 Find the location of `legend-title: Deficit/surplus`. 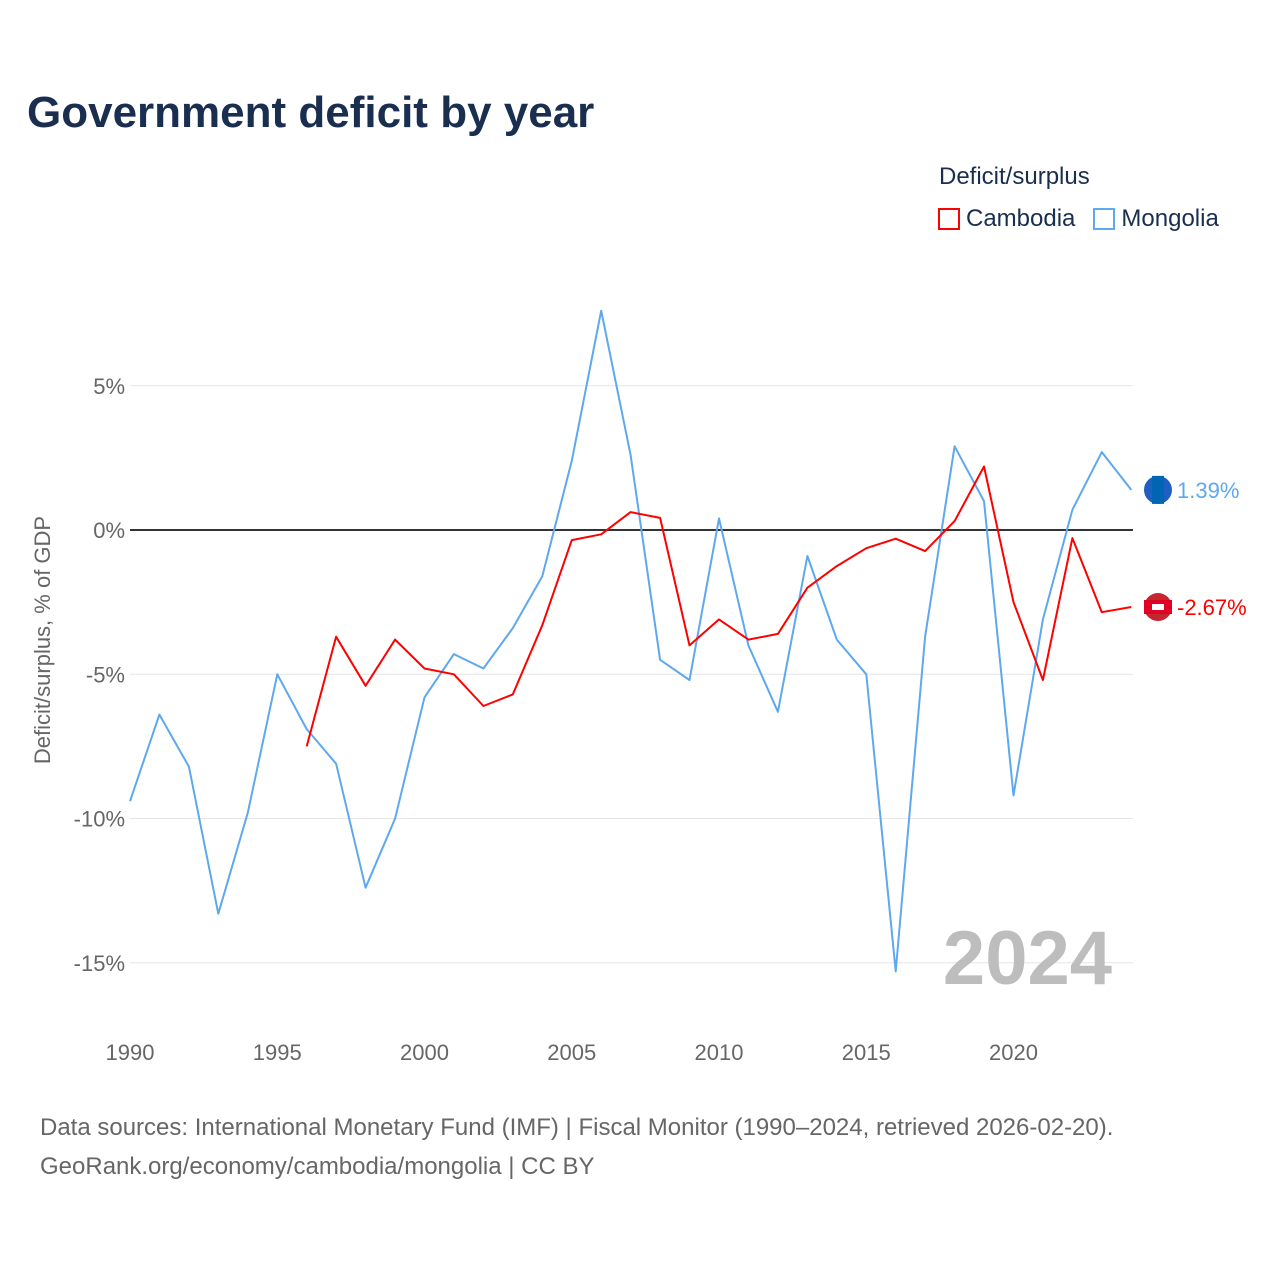

legend-title: Deficit/surplus is located at coordinates (1014, 176).